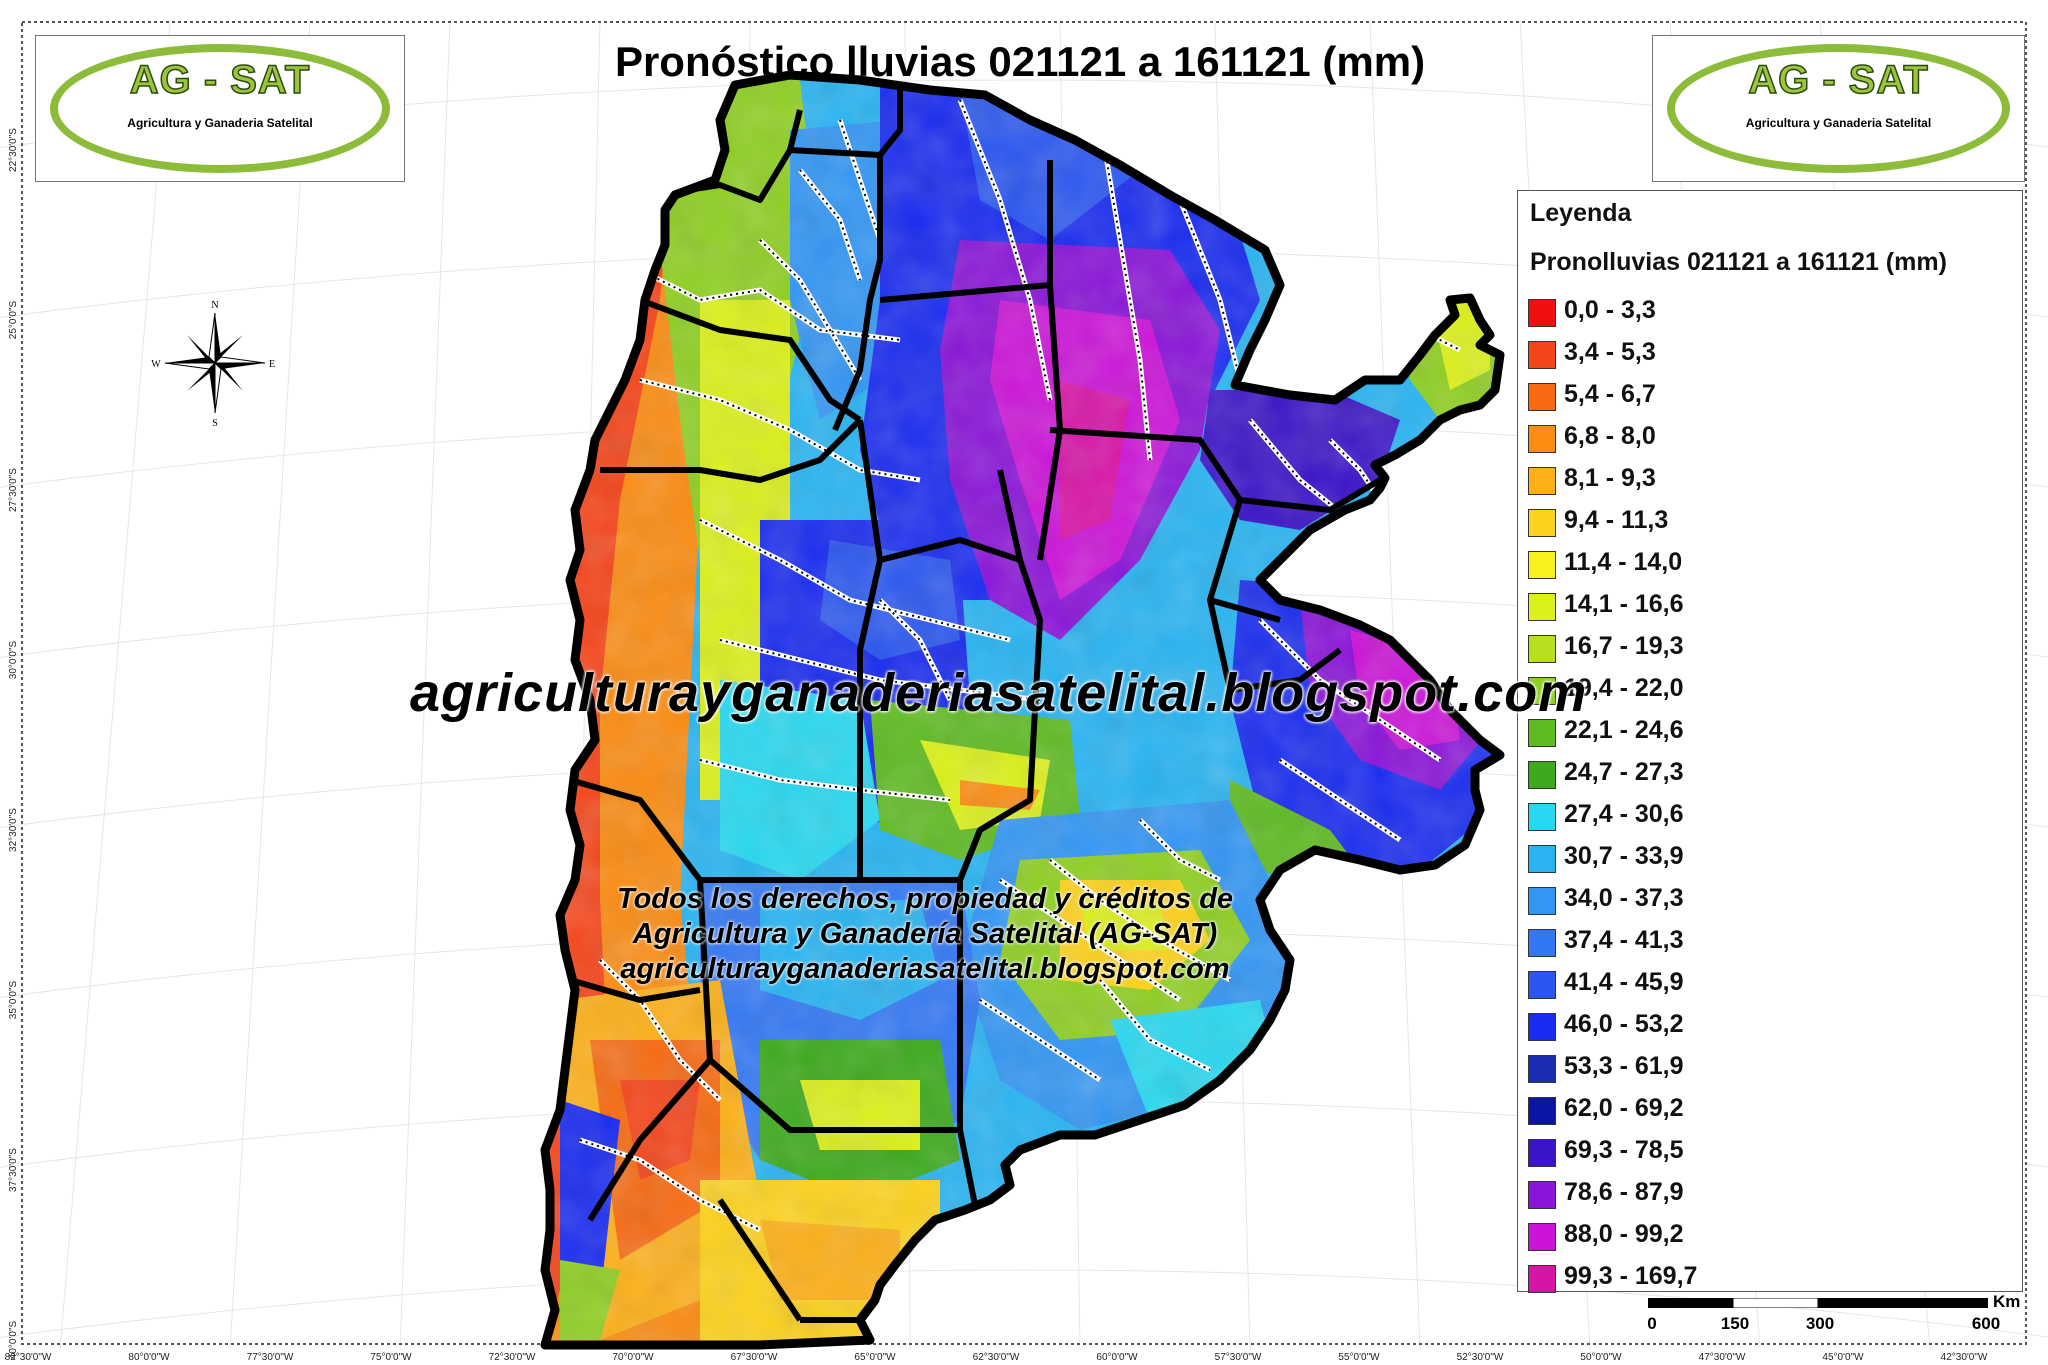  What do you see at coordinates (1624, 1108) in the screenshot?
I see `legend-label: 62,0 - 69,2` at bounding box center [1624, 1108].